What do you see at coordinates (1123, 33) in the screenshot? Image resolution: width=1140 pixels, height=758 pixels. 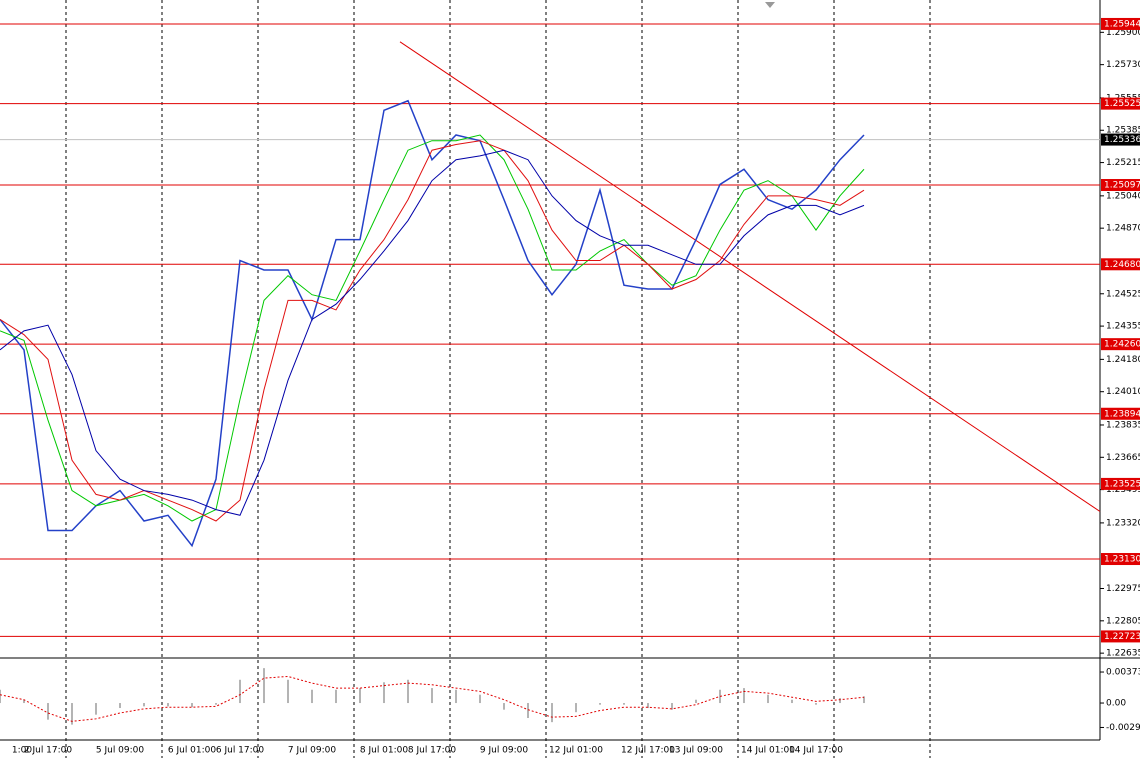 I see `y-tick-label: 1.25900` at bounding box center [1123, 33].